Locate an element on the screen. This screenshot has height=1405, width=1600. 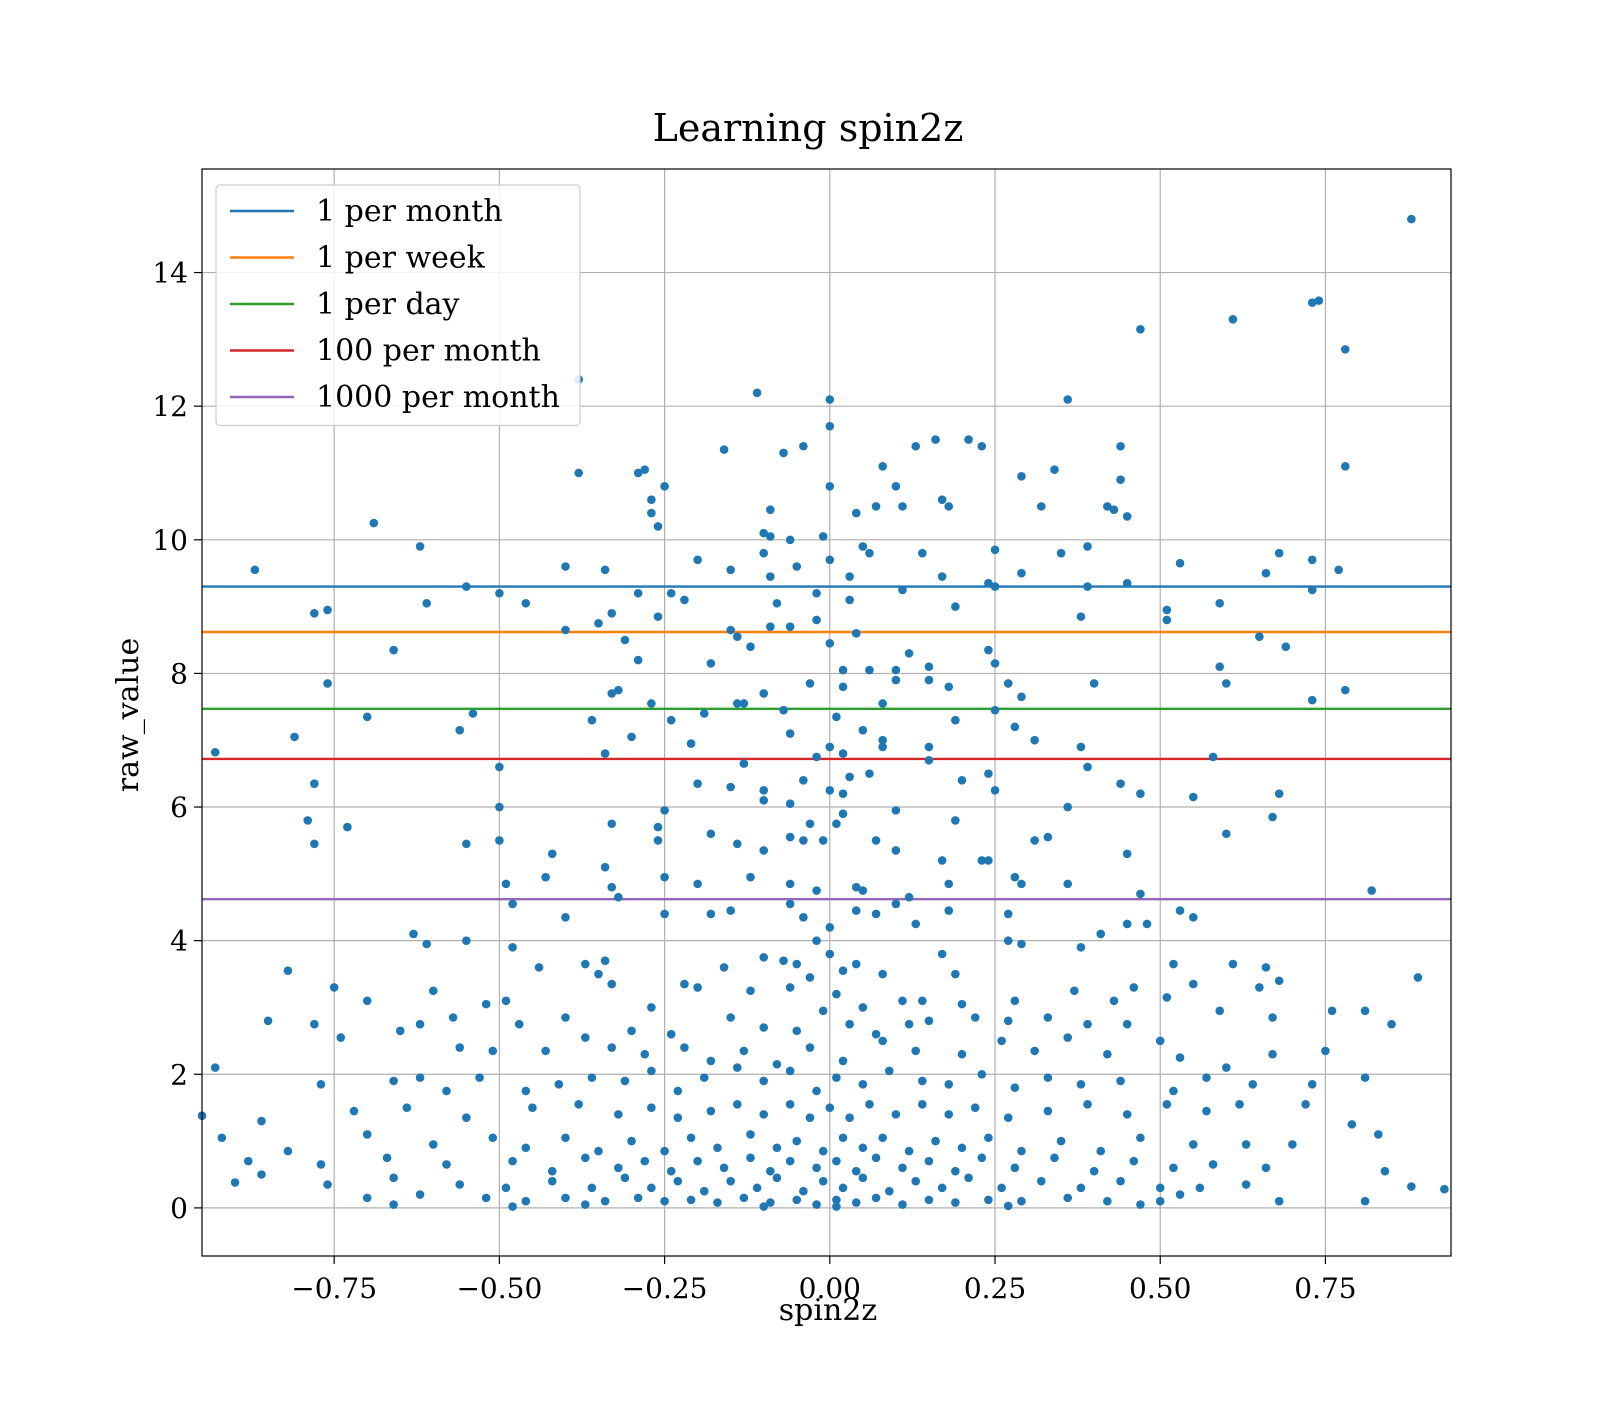
x-tick-label: 0.00 is located at coordinates (830, 1288).